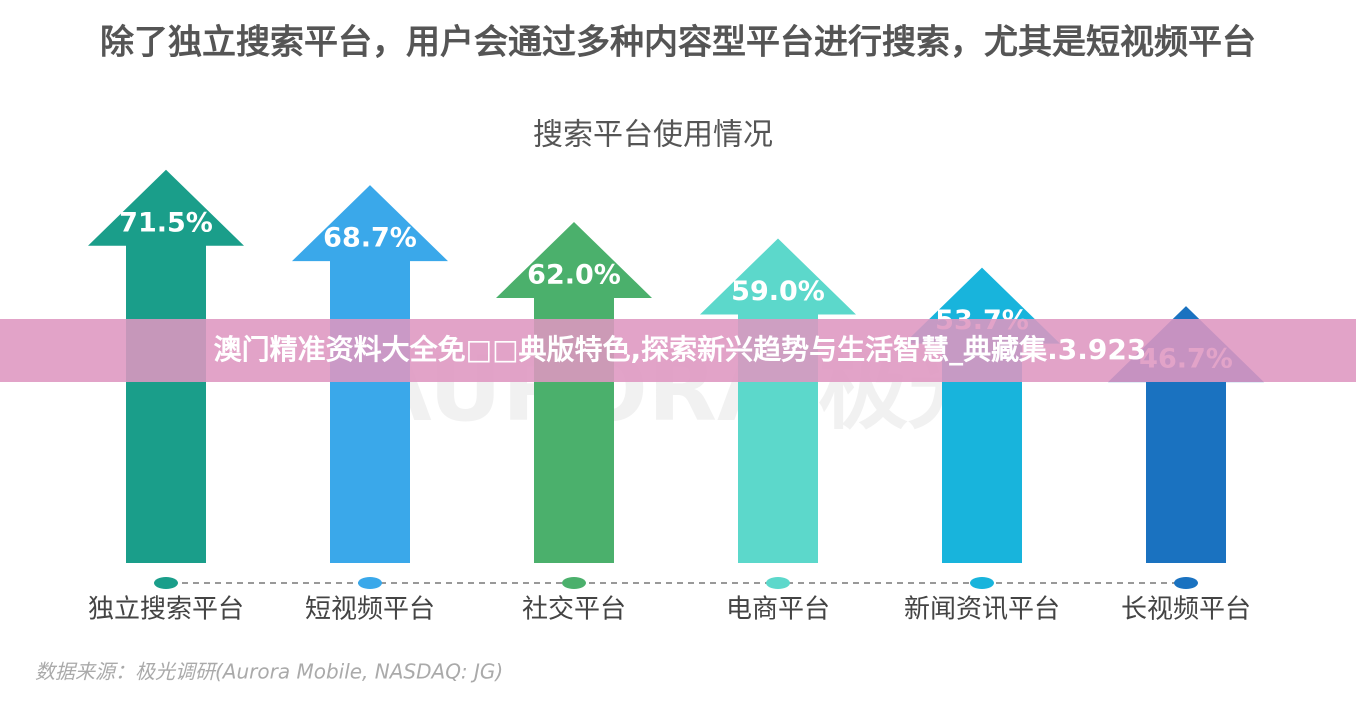 The width and height of the screenshot is (1356, 702). Describe the element at coordinates (1186, 610) in the screenshot. I see `x-tick-label: 长视频平台` at that location.